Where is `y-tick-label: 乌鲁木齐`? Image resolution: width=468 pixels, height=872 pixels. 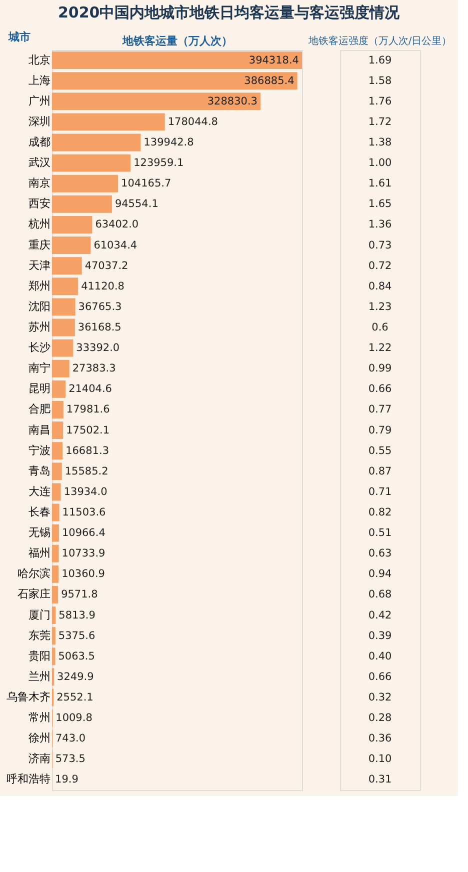 y-tick-label: 乌鲁木齐 is located at coordinates (28, 697).